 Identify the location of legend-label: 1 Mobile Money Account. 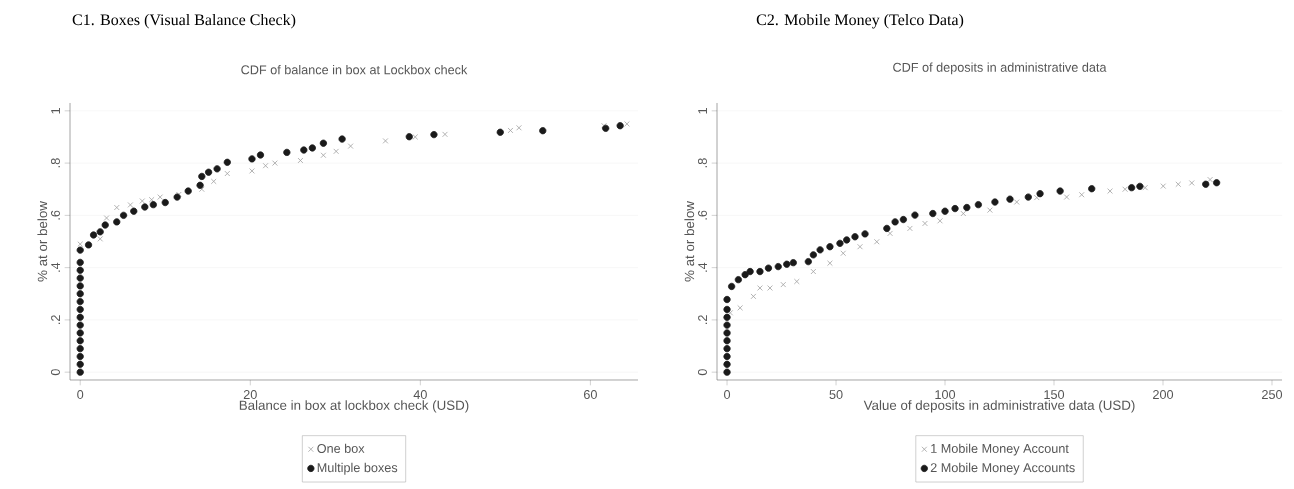
(1000, 449).